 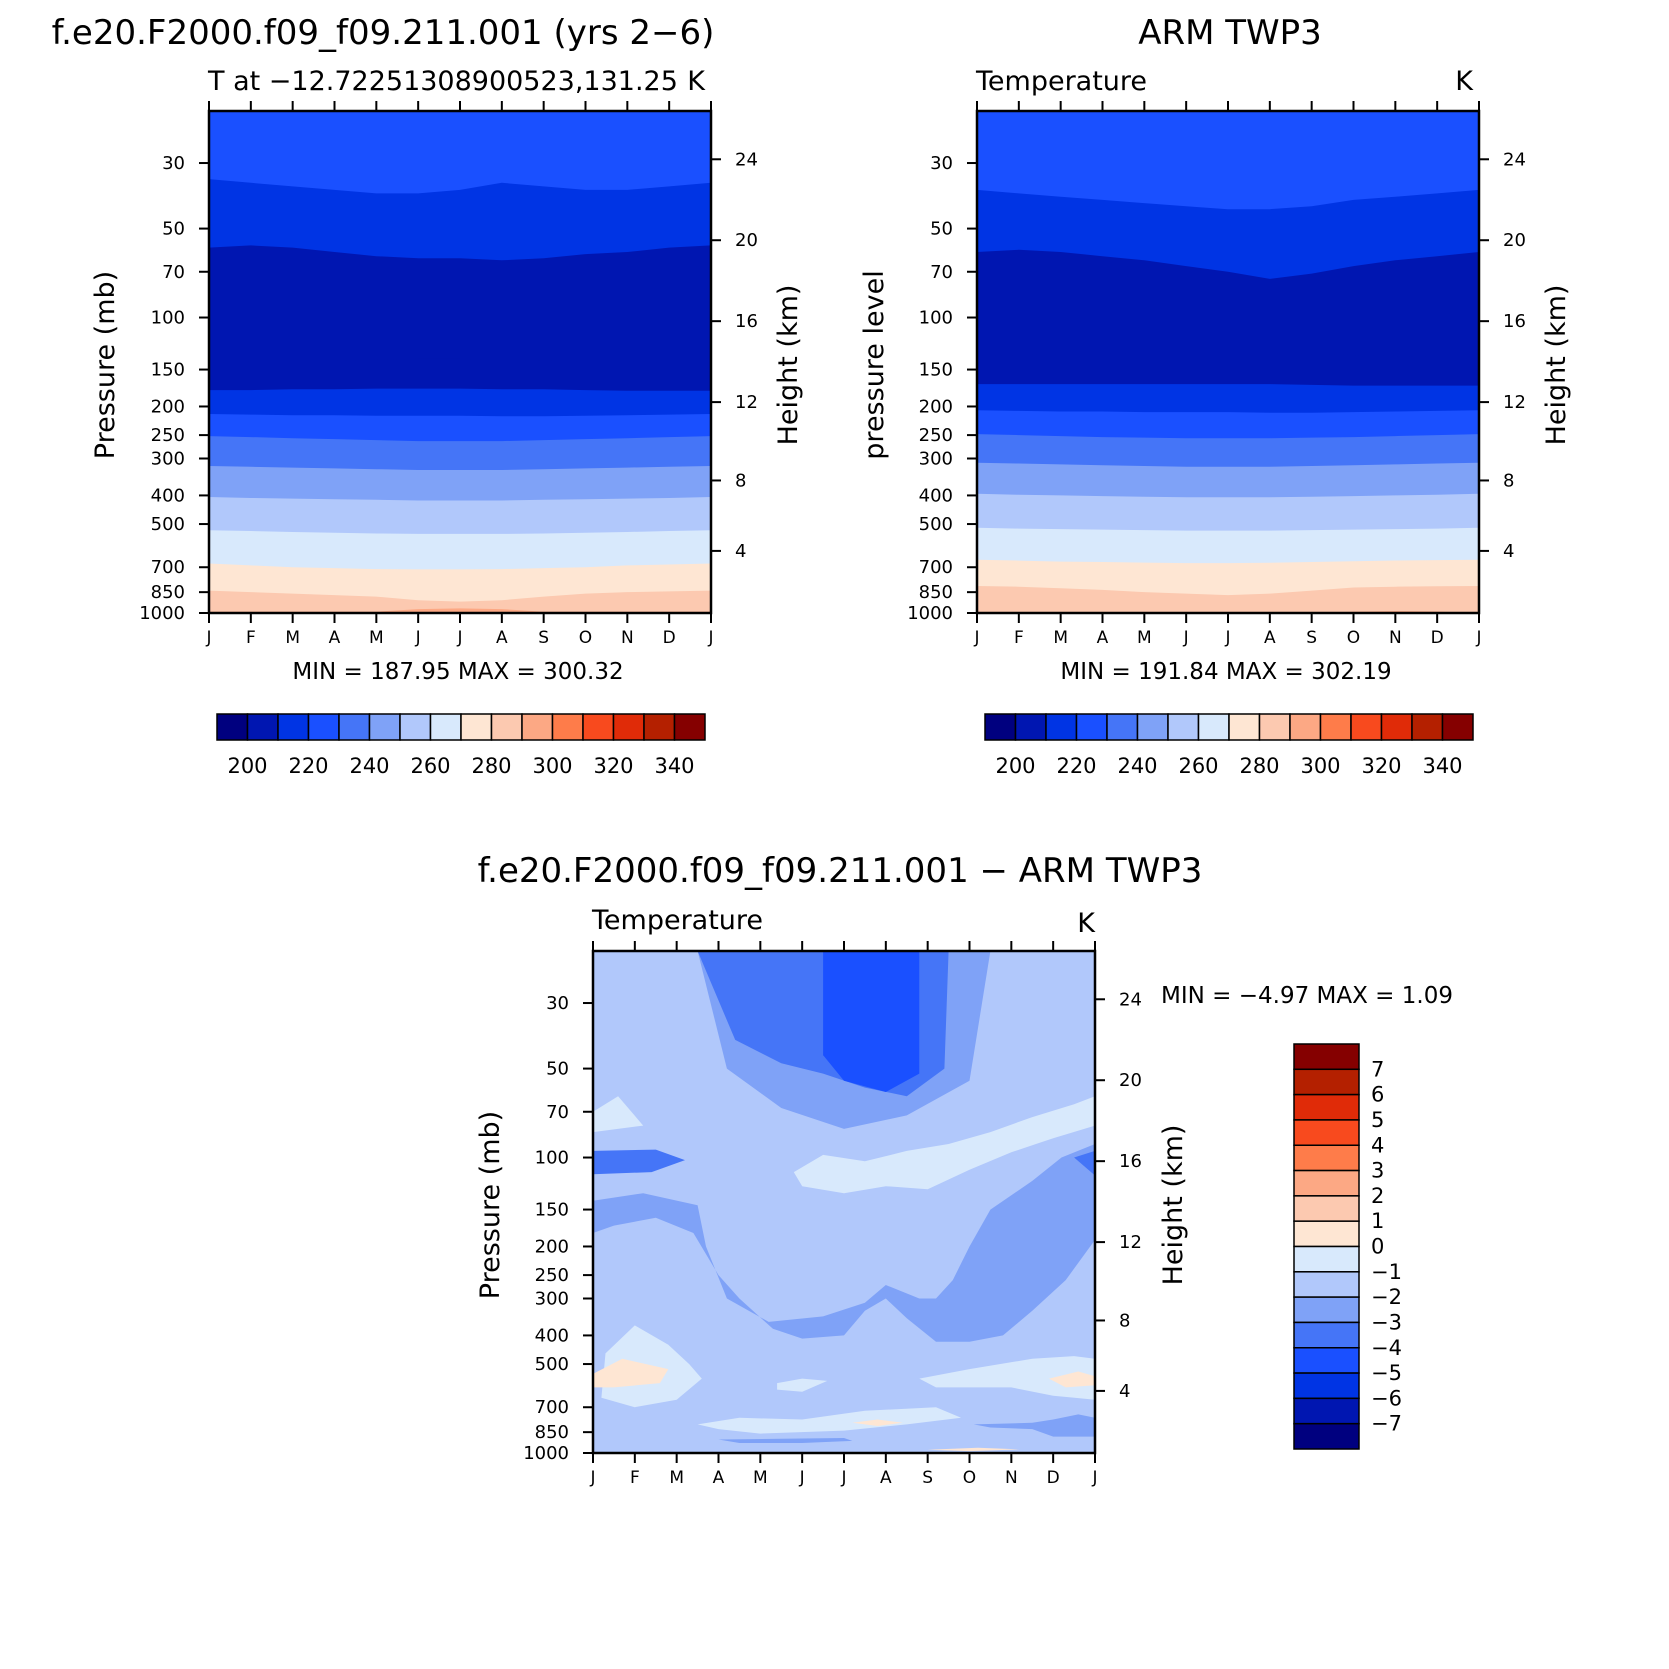 What do you see at coordinates (292, 638) in the screenshot?
I see `x-tick-label: M` at bounding box center [292, 638].